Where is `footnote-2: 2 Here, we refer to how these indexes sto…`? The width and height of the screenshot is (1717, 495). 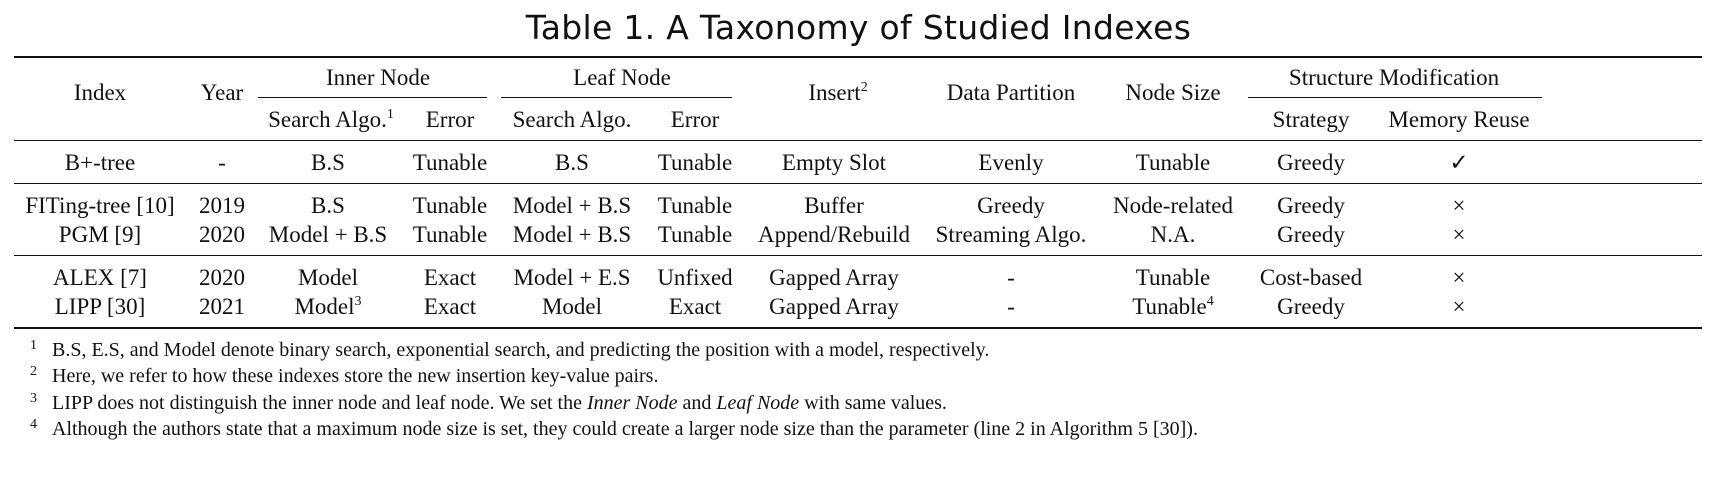 footnote-2: 2 Here, we refer to how these indexes sto… is located at coordinates (344, 376).